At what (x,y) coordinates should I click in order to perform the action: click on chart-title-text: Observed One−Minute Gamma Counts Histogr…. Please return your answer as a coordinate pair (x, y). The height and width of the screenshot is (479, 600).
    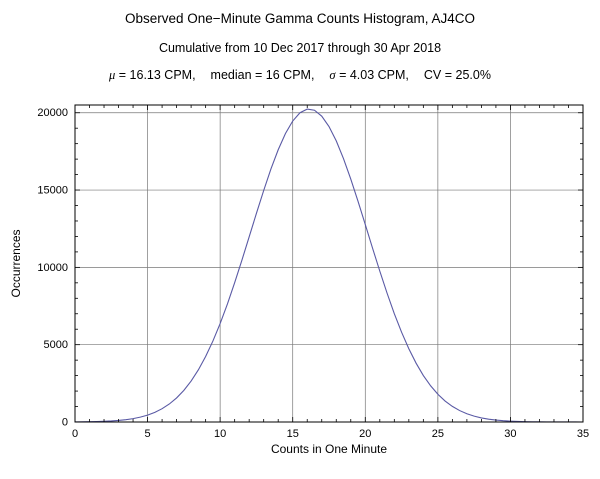
    Looking at the image, I should click on (300, 18).